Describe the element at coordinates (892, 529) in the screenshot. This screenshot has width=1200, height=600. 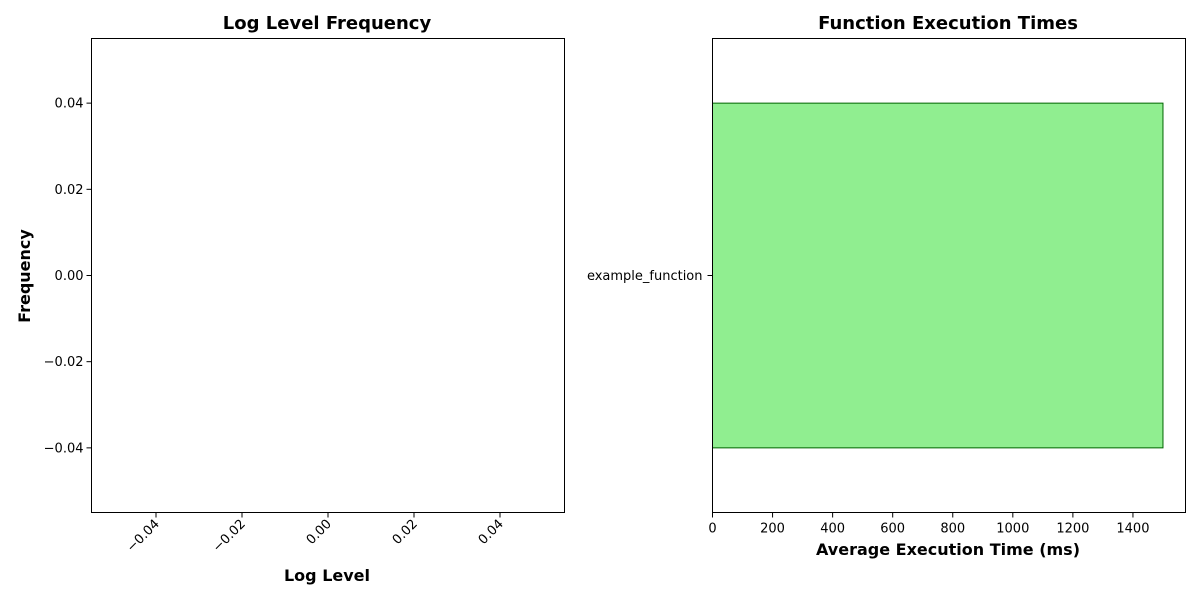
I see `x-tick-label: 600` at that location.